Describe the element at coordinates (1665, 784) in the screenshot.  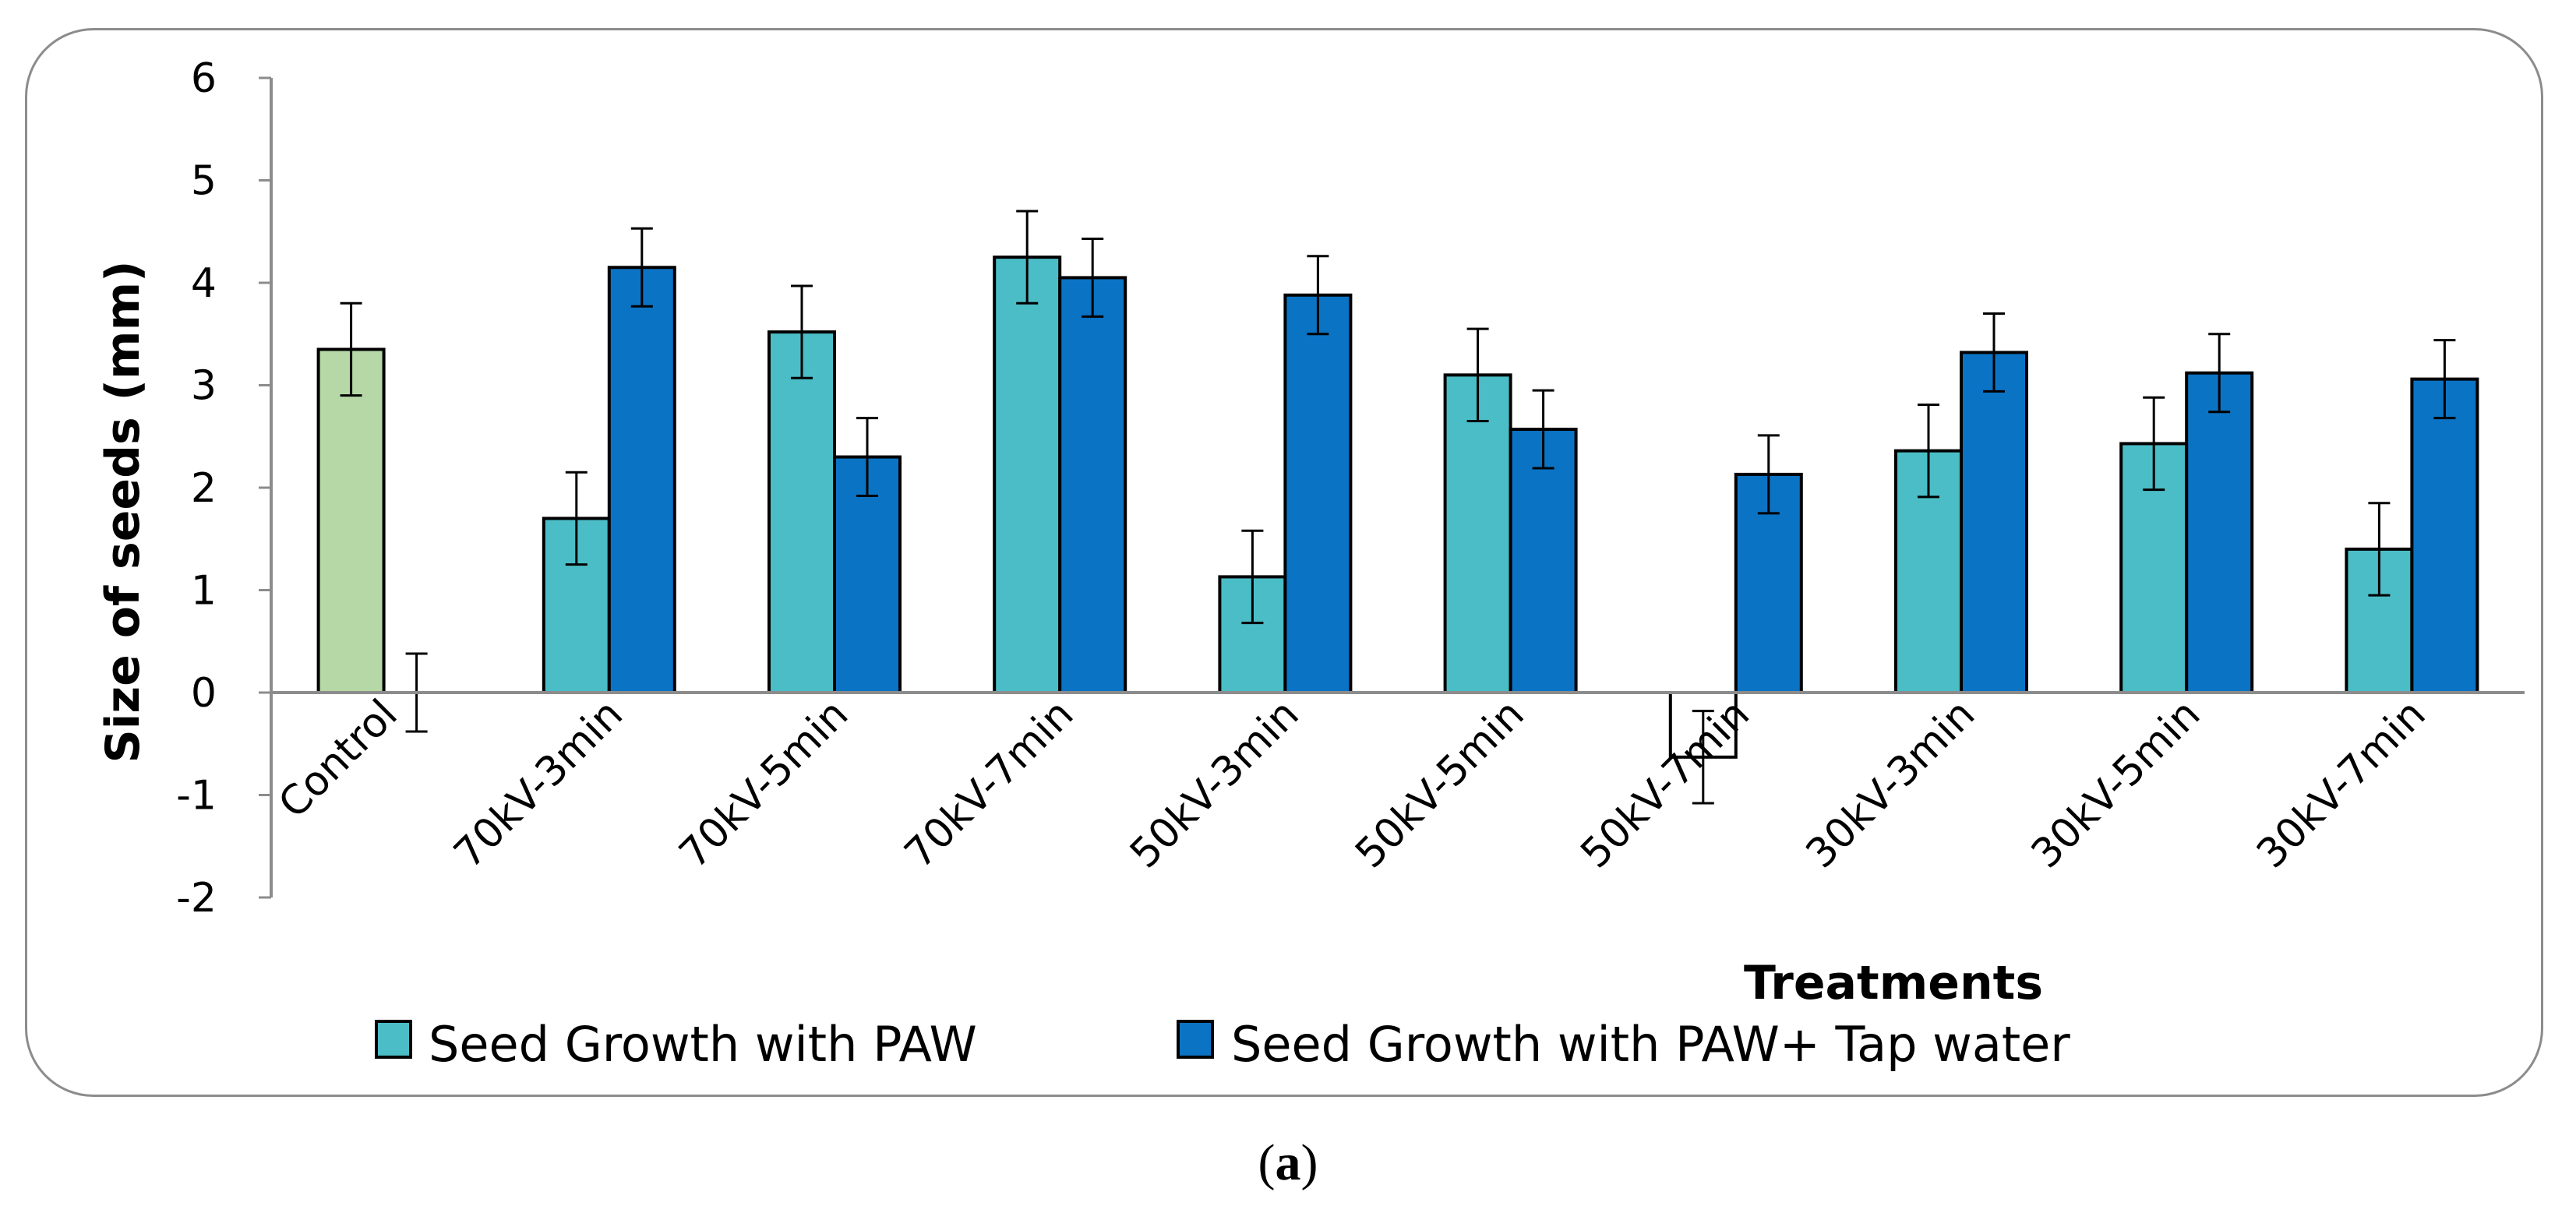
I see `x-tick-label: 50kV-7min` at that location.